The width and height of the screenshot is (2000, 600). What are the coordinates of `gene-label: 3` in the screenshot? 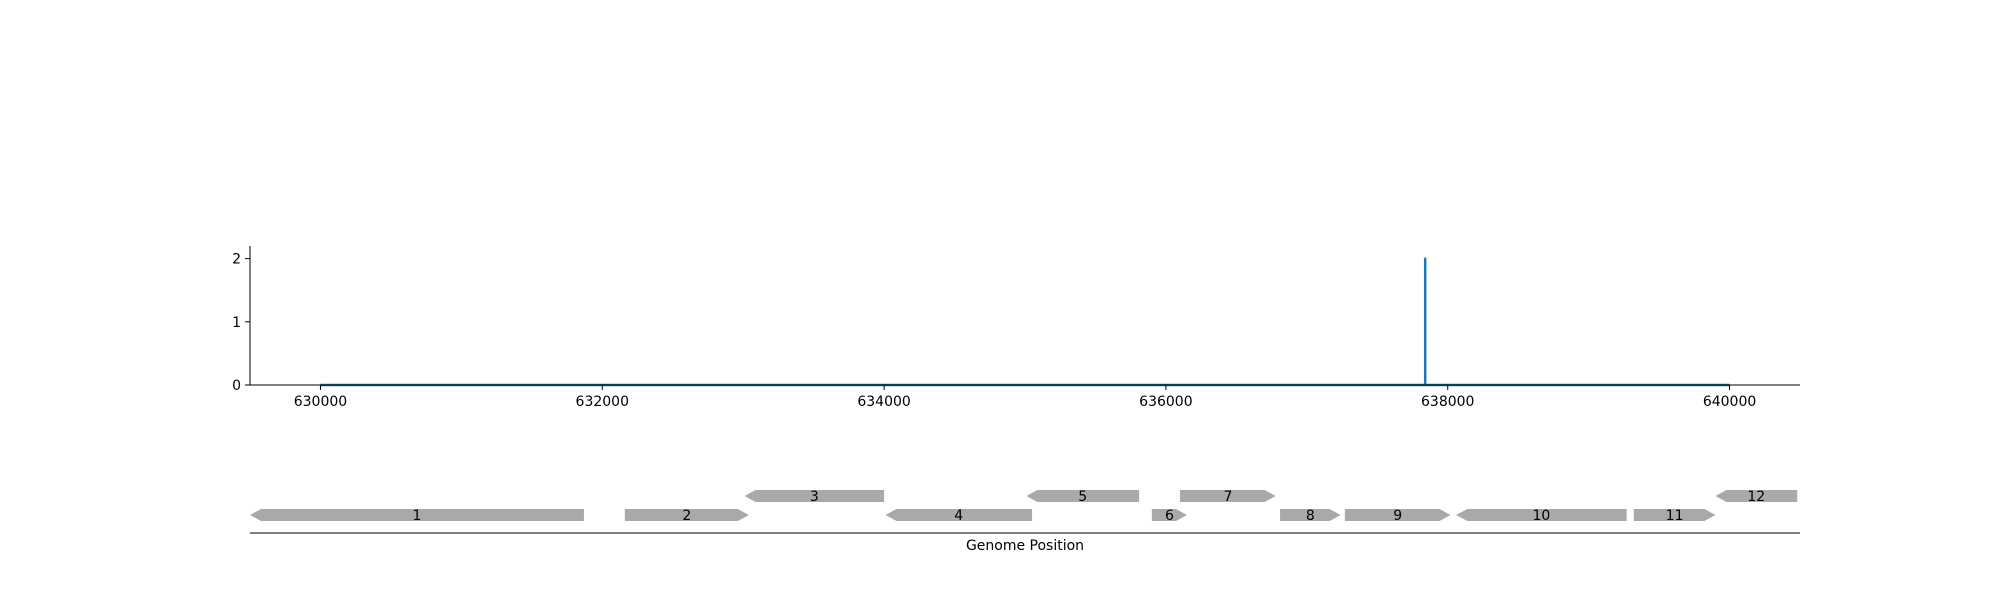 It's located at (814, 497).